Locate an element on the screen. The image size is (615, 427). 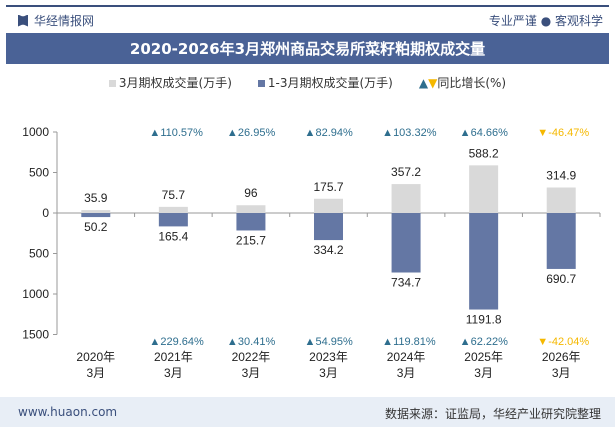
data-label-ytd: 1191.8 is located at coordinates (484, 320).